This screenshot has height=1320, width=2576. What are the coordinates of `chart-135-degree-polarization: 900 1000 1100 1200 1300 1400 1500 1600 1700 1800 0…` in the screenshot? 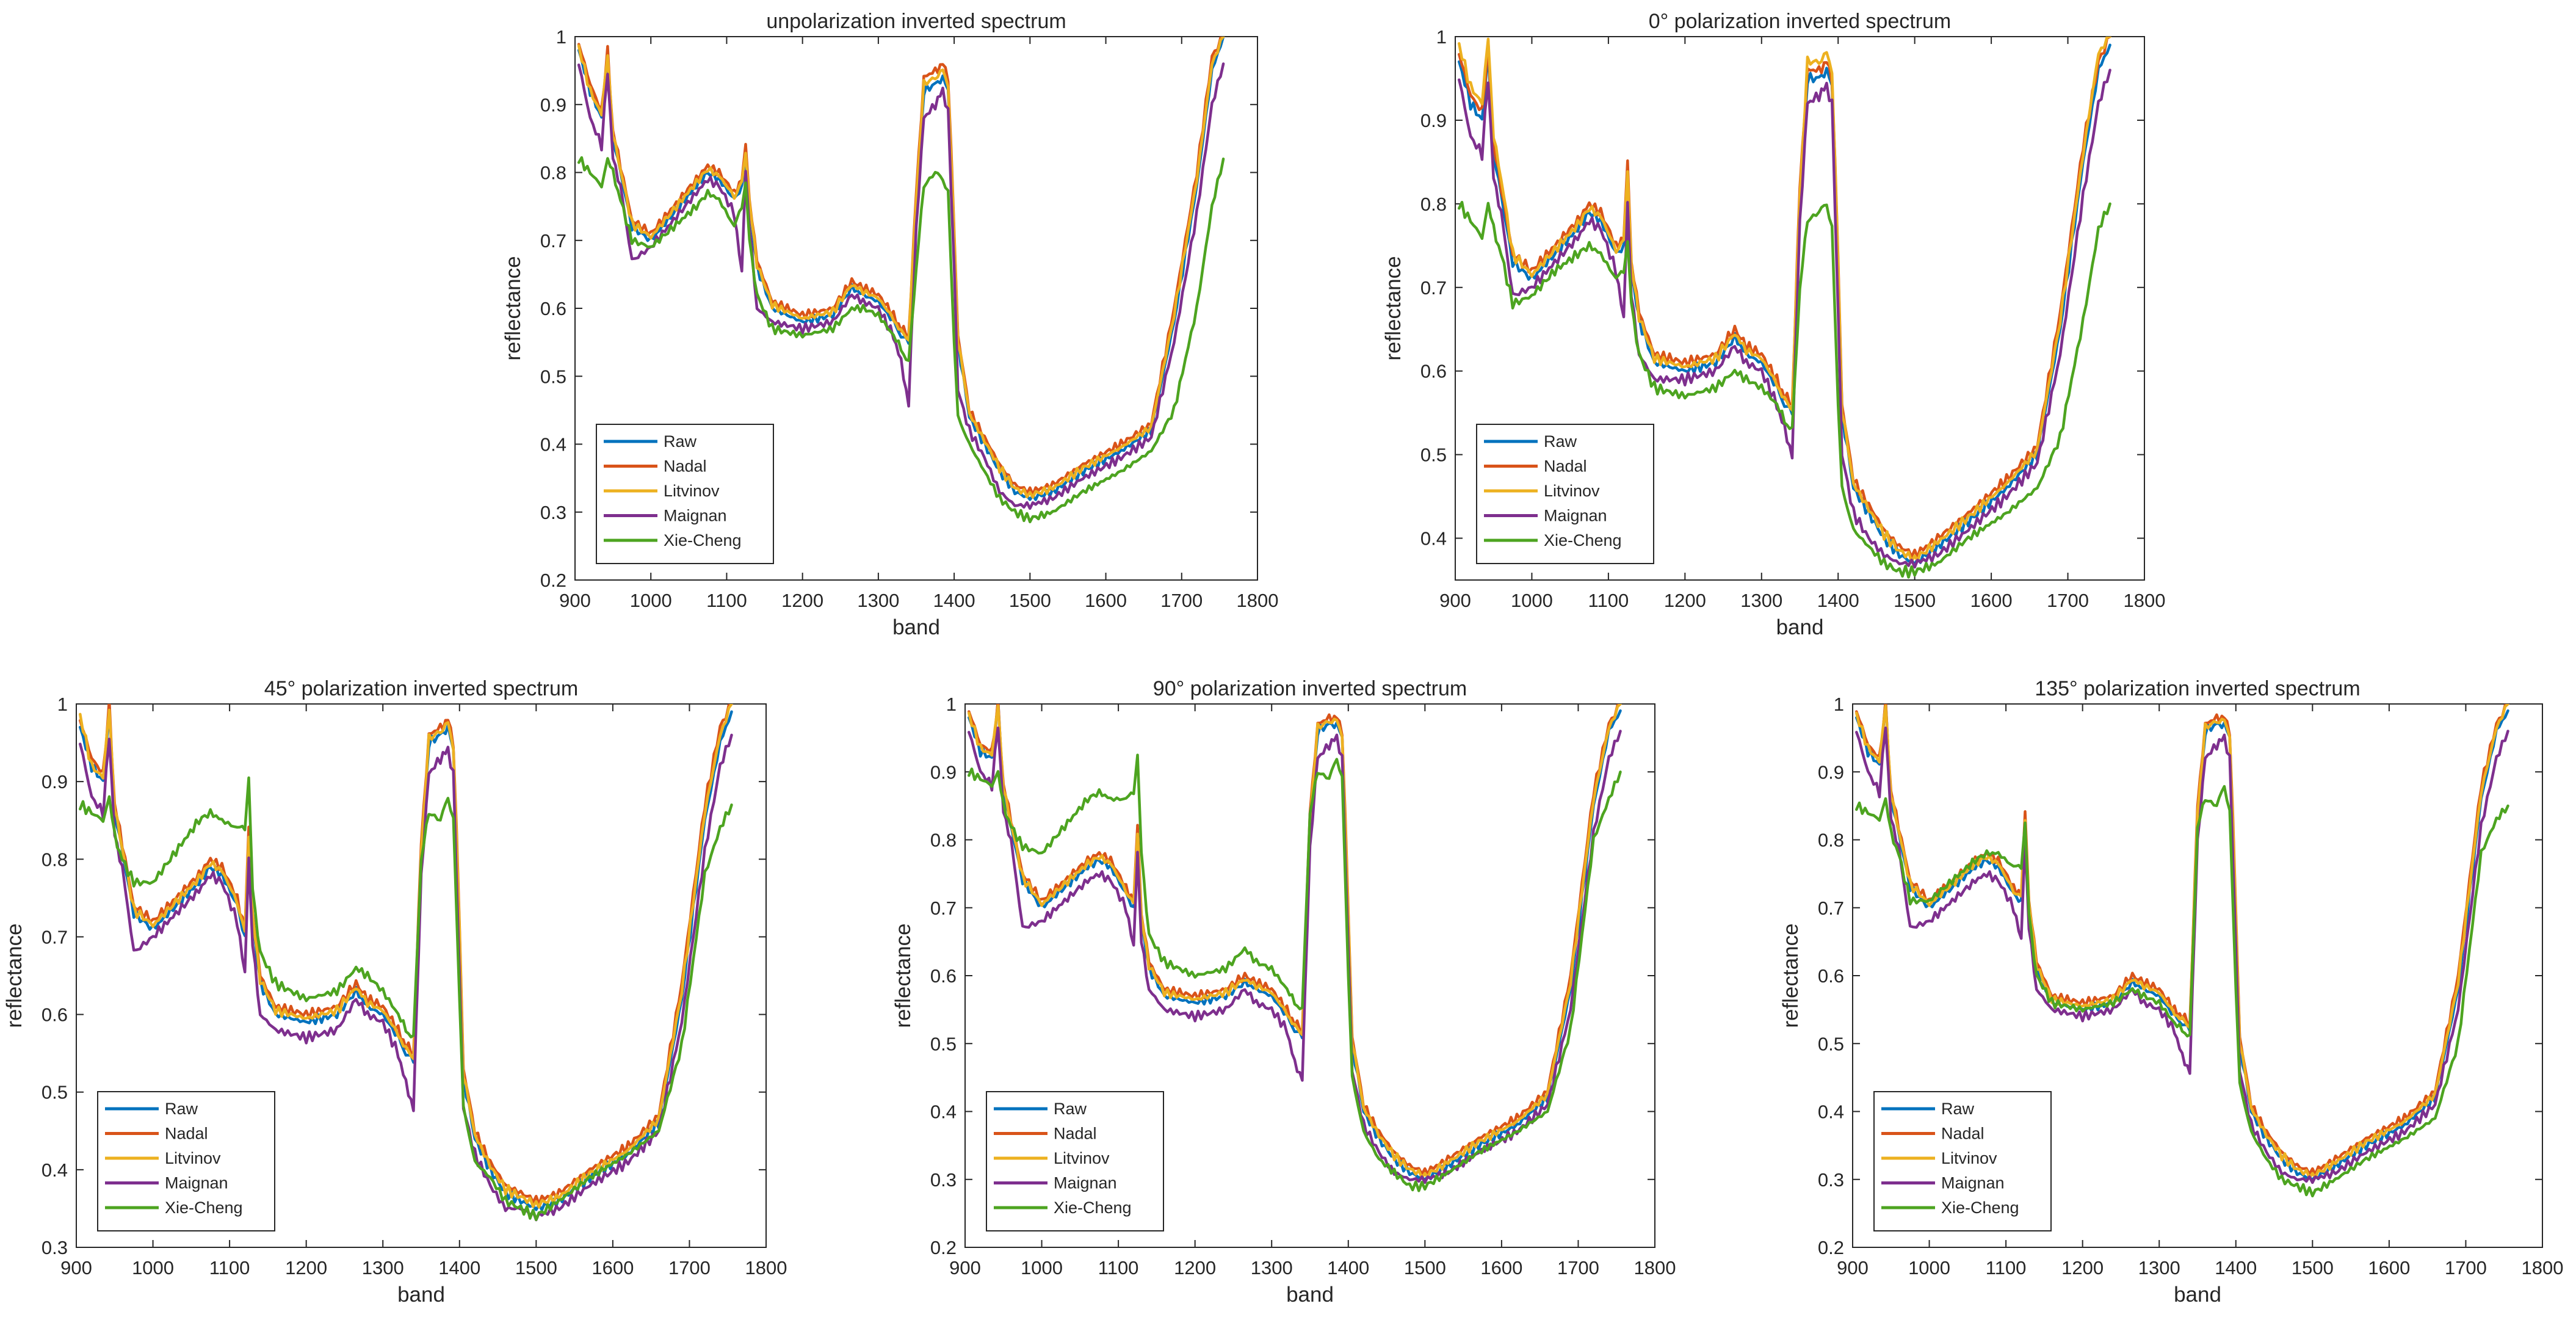 It's located at (2171, 992).